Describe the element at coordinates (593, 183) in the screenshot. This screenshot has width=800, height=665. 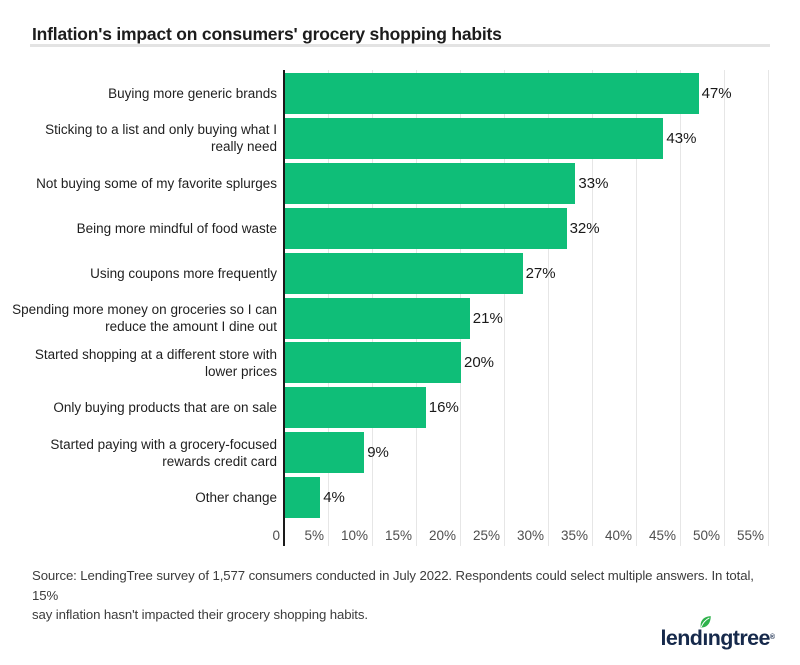
I see `value-label: 33%` at that location.